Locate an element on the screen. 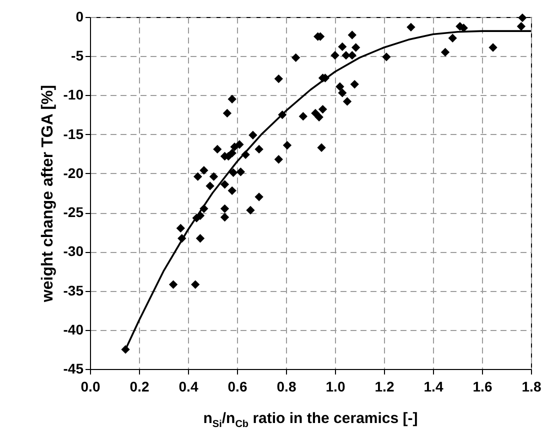 This screenshot has height=443, width=546. y-tick-label: 0 is located at coordinates (80, 16).